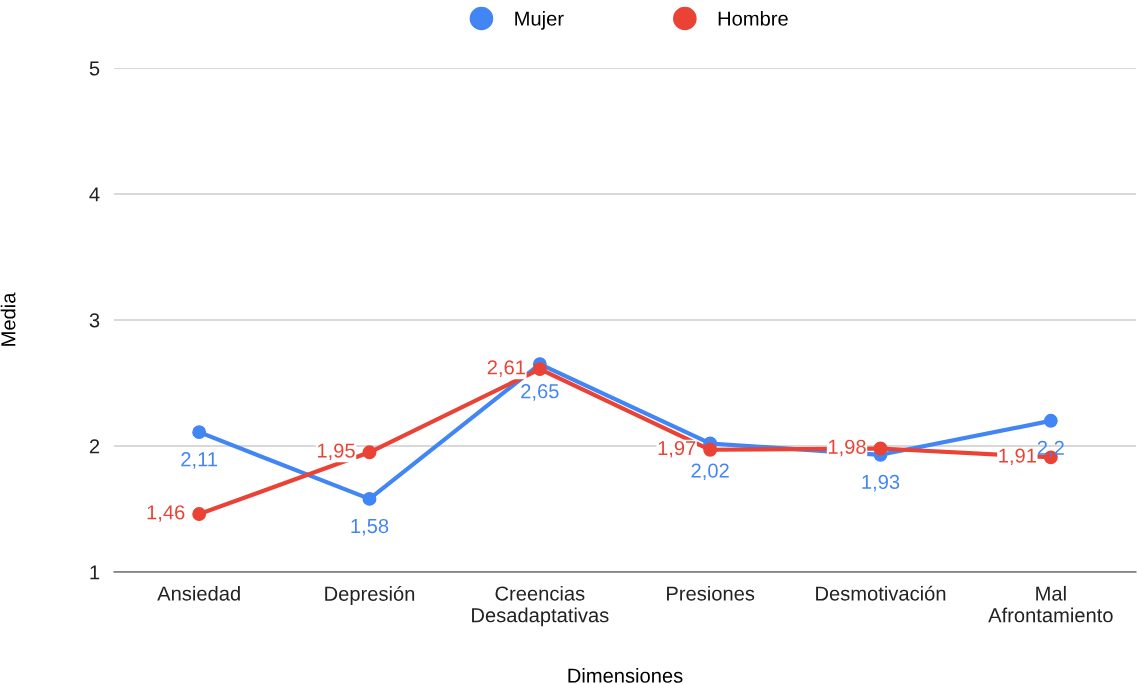  What do you see at coordinates (710, 472) in the screenshot?
I see `data-label: 2,02` at bounding box center [710, 472].